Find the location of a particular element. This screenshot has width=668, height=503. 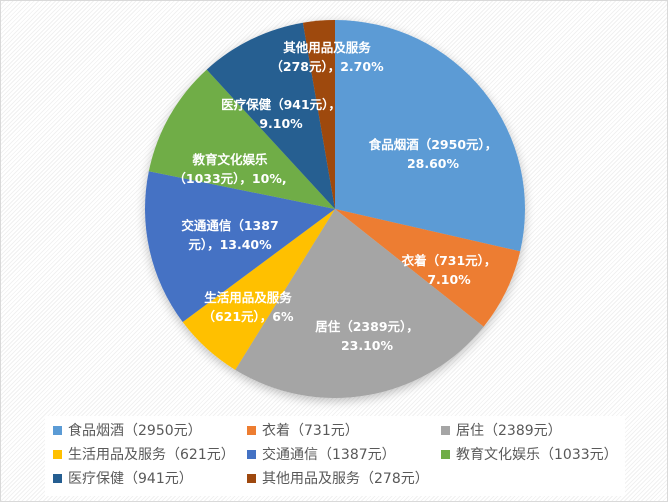

data-label-medical: 医疗保健（941元）， 9.10% is located at coordinates (281, 114).